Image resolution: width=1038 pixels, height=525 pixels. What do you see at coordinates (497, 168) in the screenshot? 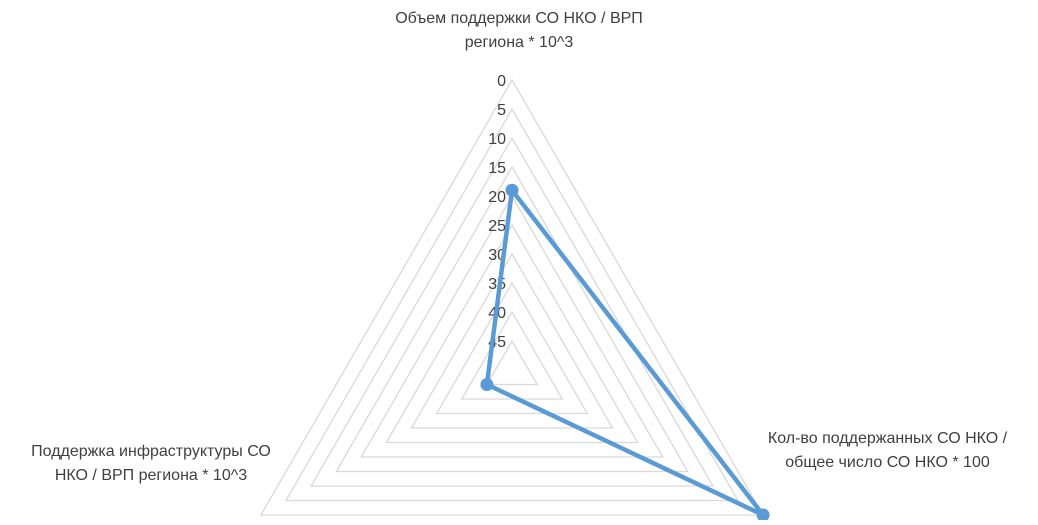
I see `tick-label: 15` at bounding box center [497, 168].